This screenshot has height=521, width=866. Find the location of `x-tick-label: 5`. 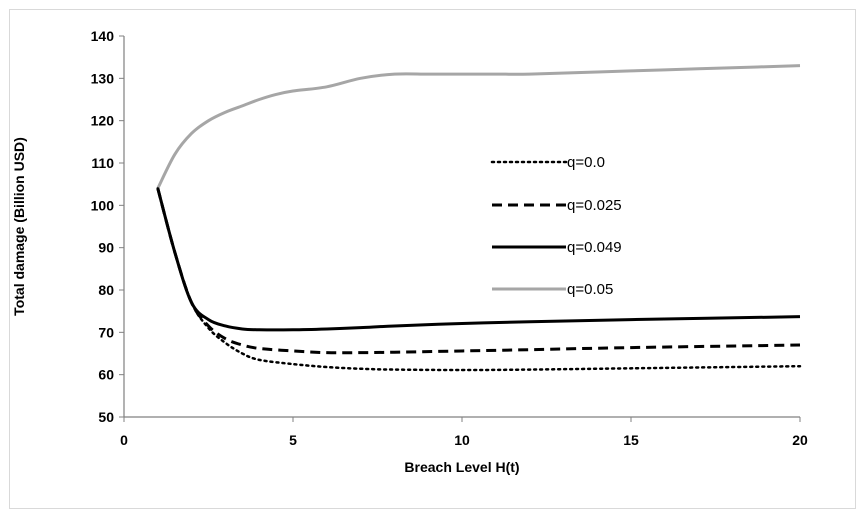

x-tick-label: 5 is located at coordinates (293, 440).